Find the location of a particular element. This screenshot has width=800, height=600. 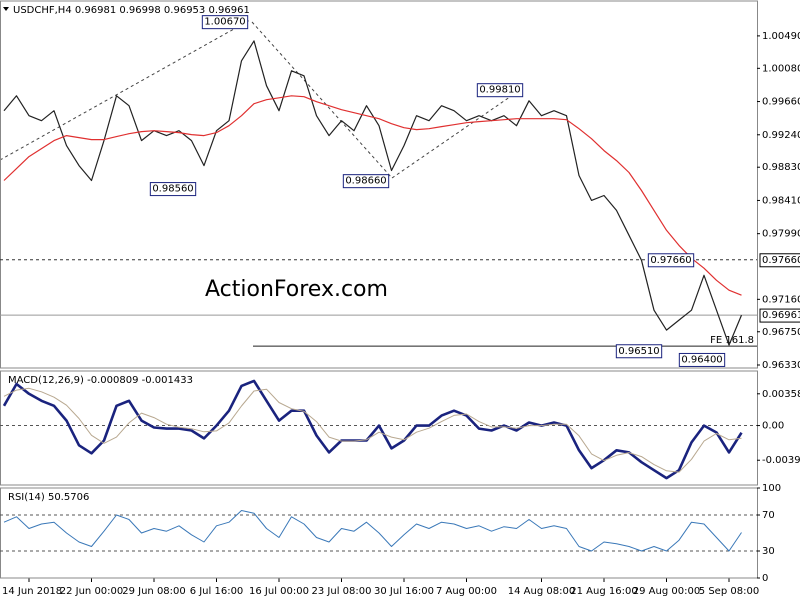

y-tick-label: 0.98830 is located at coordinates (781, 167).